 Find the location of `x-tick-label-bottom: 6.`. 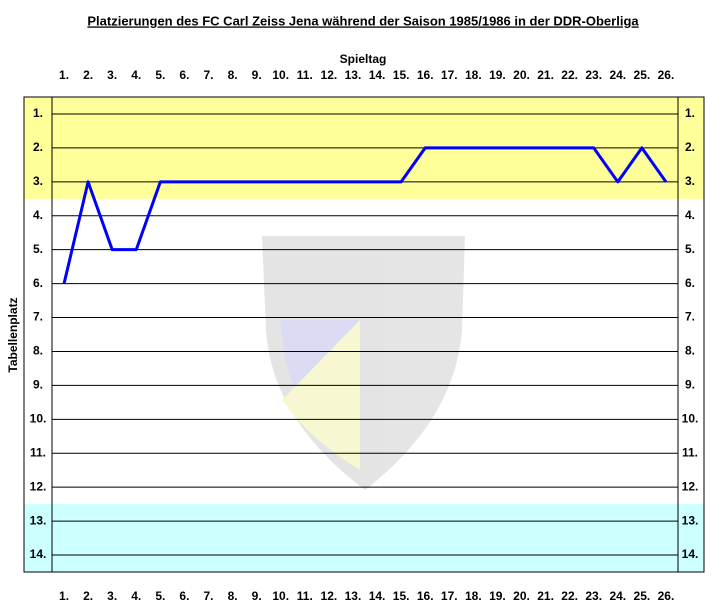

x-tick-label-bottom: 6. is located at coordinates (184, 596).